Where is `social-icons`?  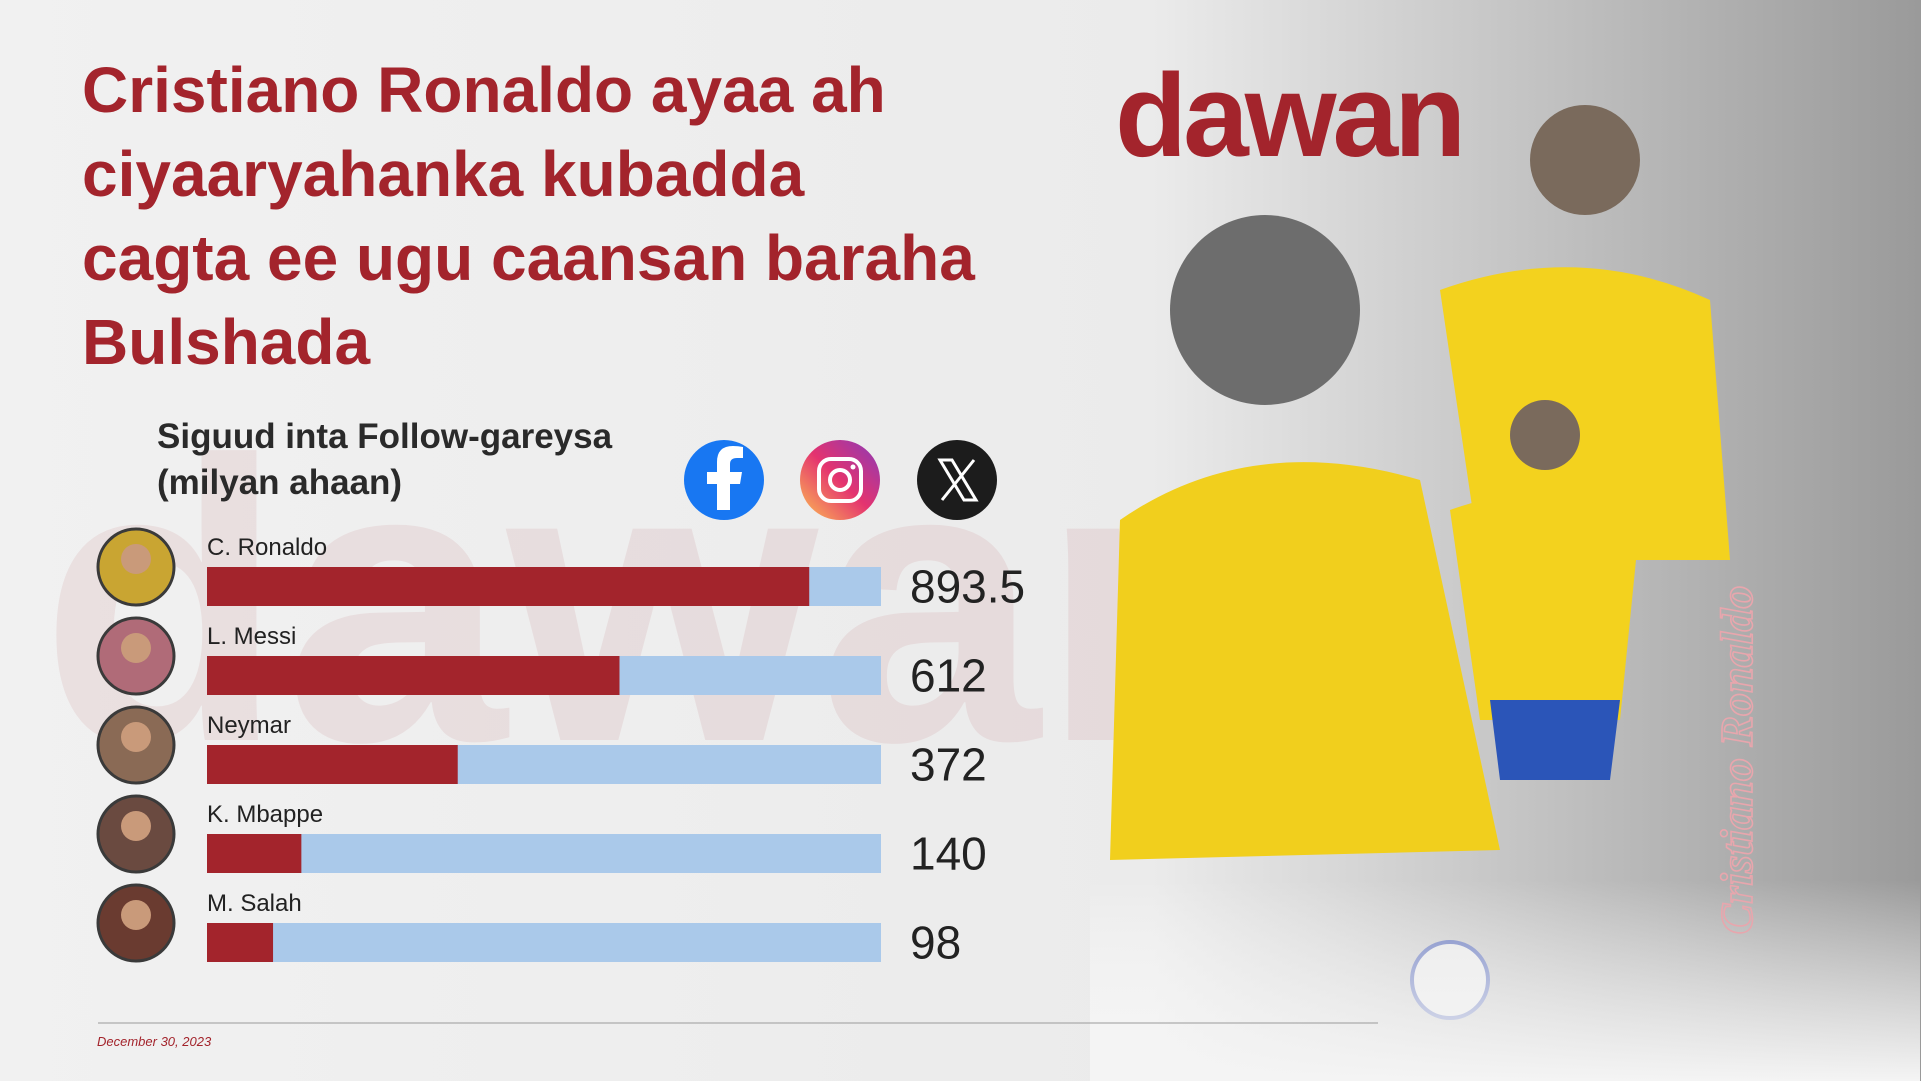 social-icons is located at coordinates (840, 480).